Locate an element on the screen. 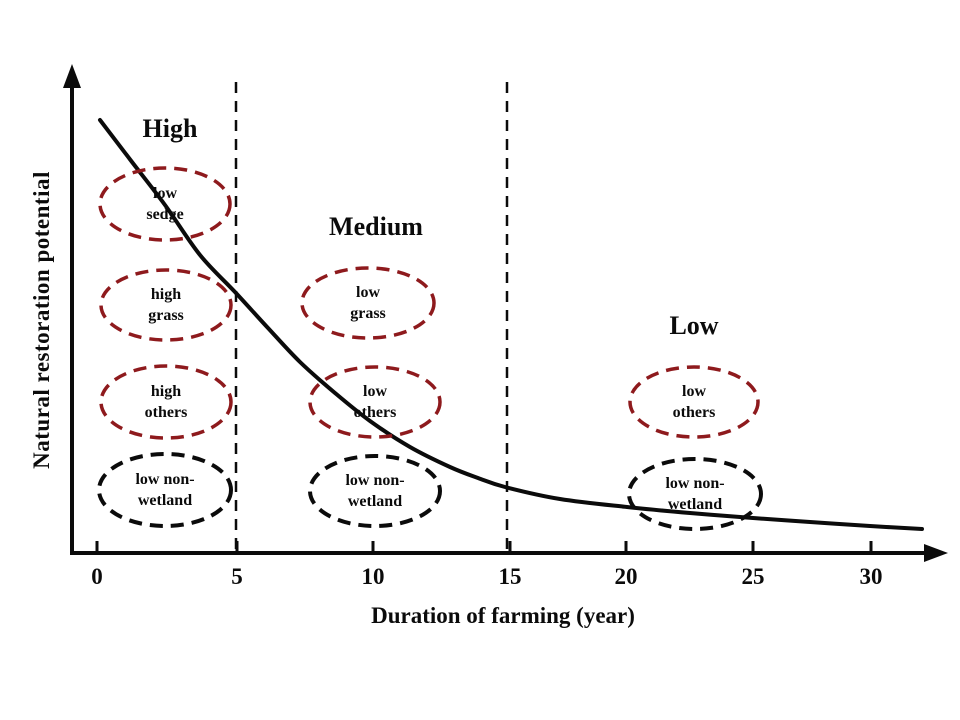  x-axis-arrow-icon is located at coordinates (936, 553).